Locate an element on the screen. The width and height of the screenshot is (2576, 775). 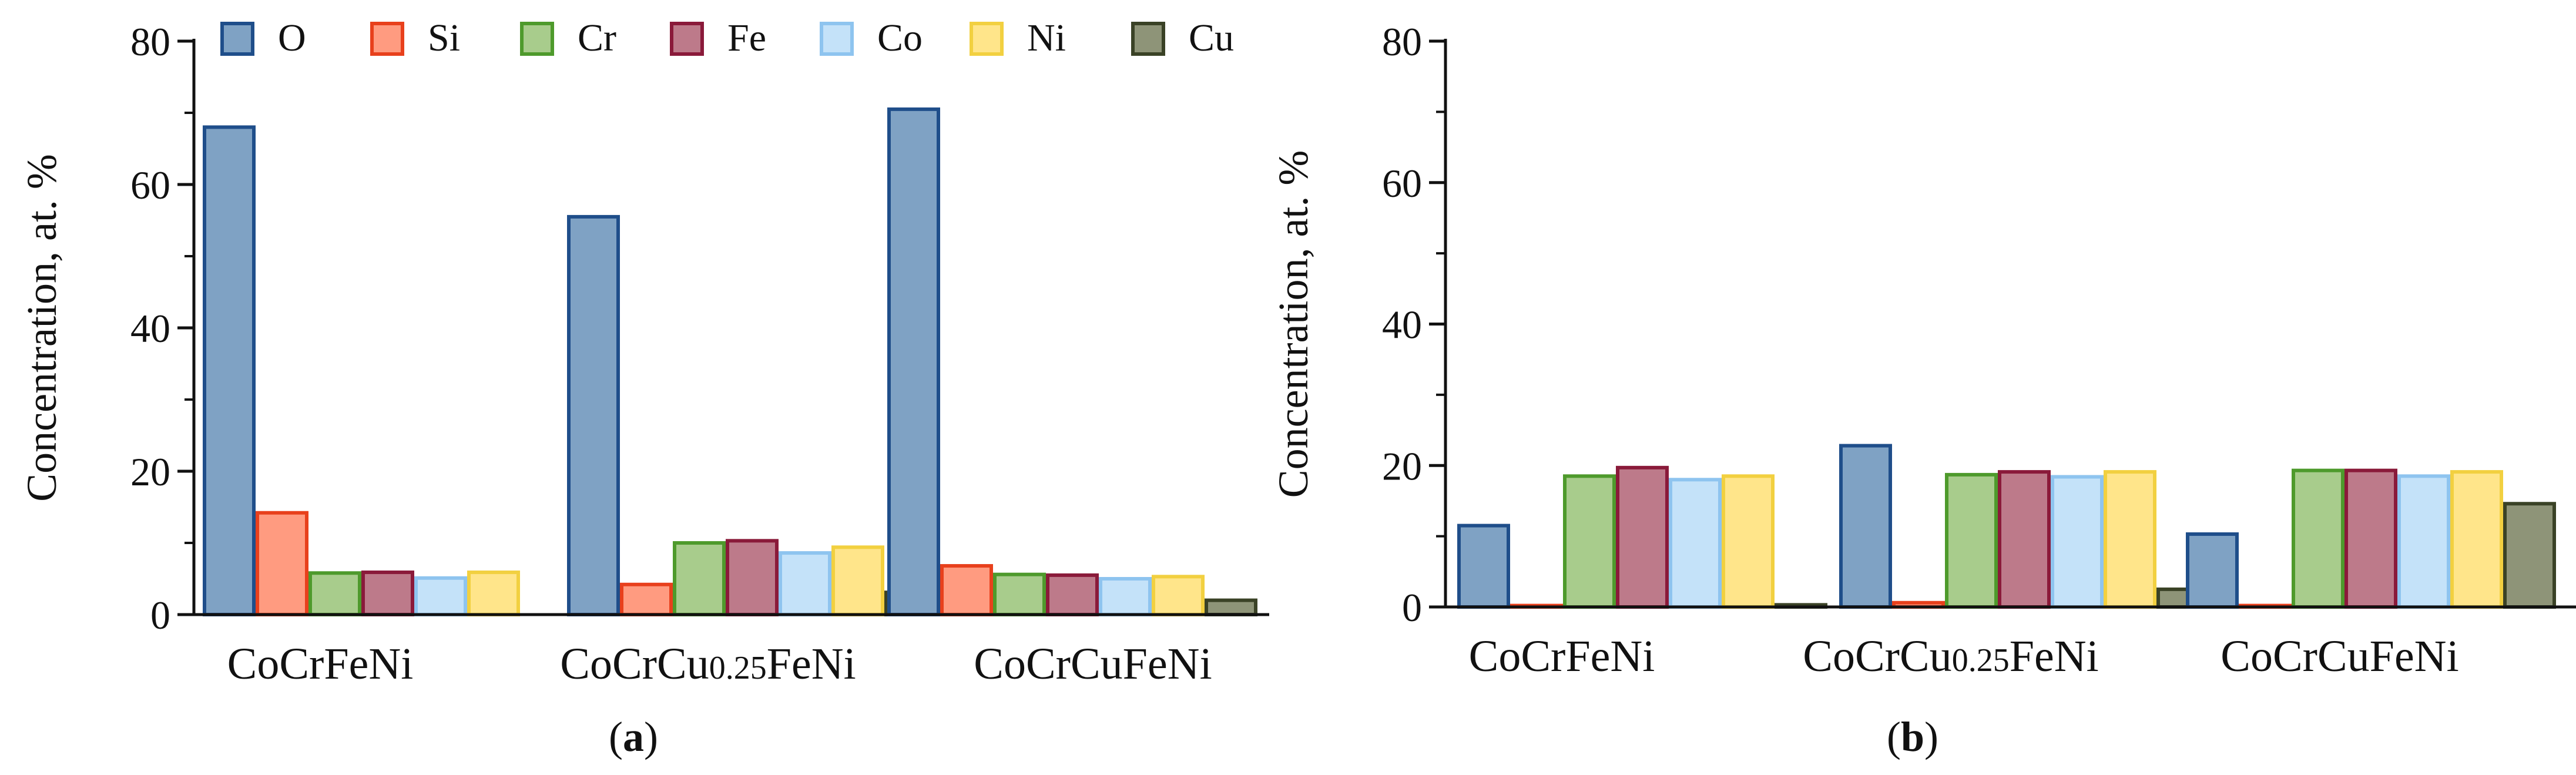
legend-swatch-ni is located at coordinates (987, 39).